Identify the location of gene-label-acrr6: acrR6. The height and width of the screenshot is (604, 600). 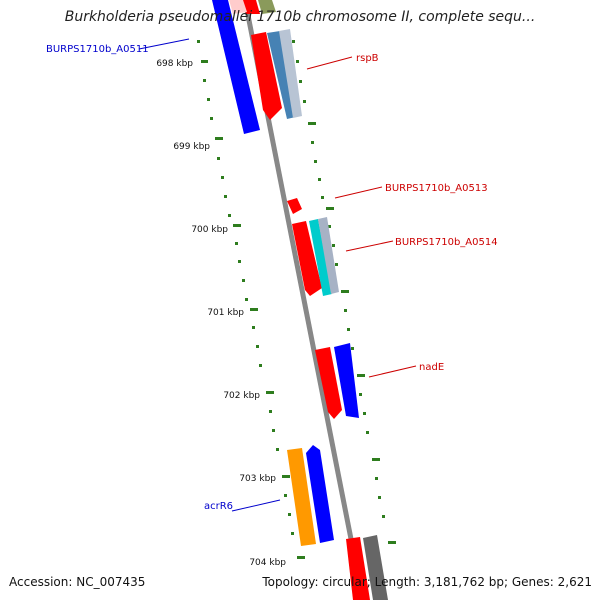
(218, 506).